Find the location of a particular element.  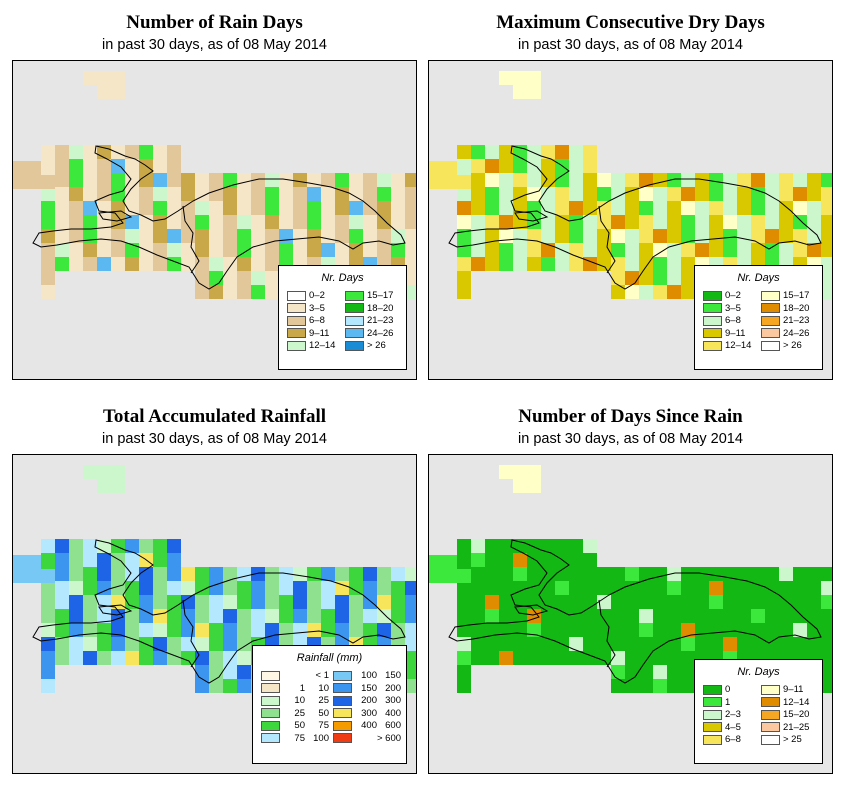

legend-label: 1 is located at coordinates (728, 702).